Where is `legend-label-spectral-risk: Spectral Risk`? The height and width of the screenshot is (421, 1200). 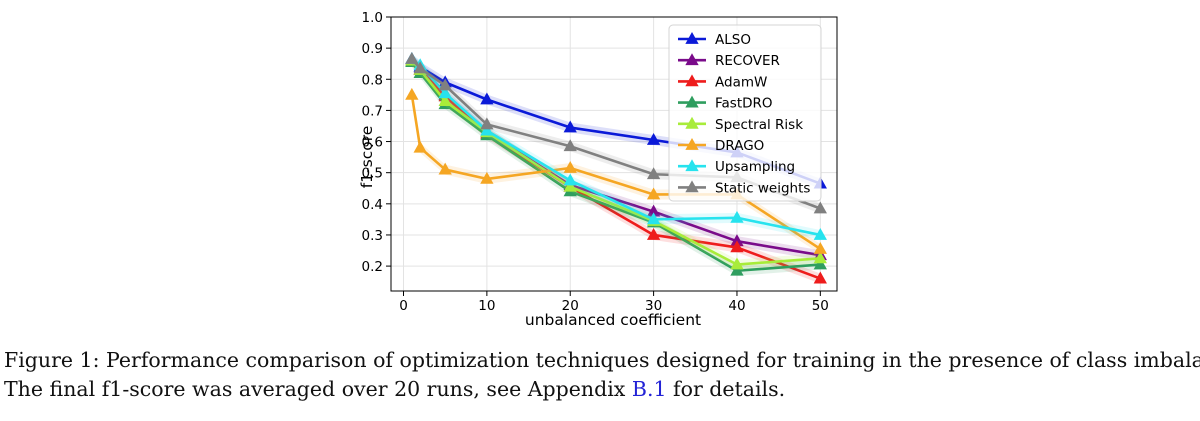 legend-label-spectral-risk: Spectral Risk is located at coordinates (759, 125).